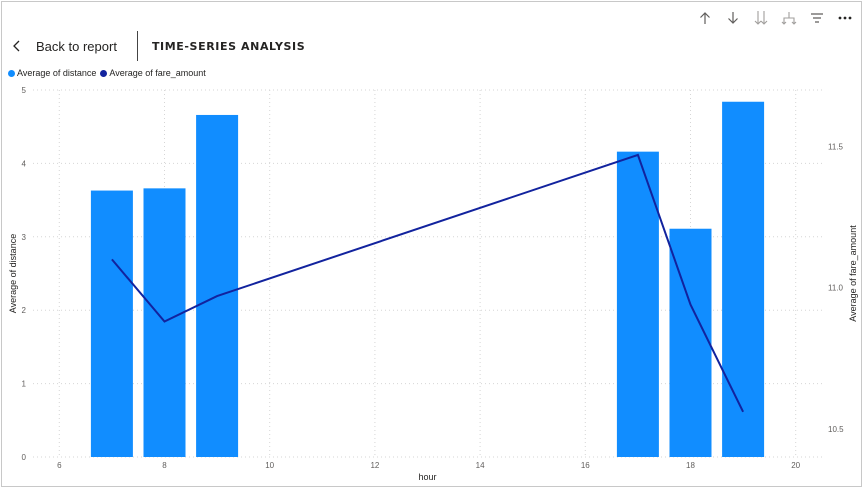  I want to click on legend-item-fare-amount: Average of fare_amount, so click(153, 73).